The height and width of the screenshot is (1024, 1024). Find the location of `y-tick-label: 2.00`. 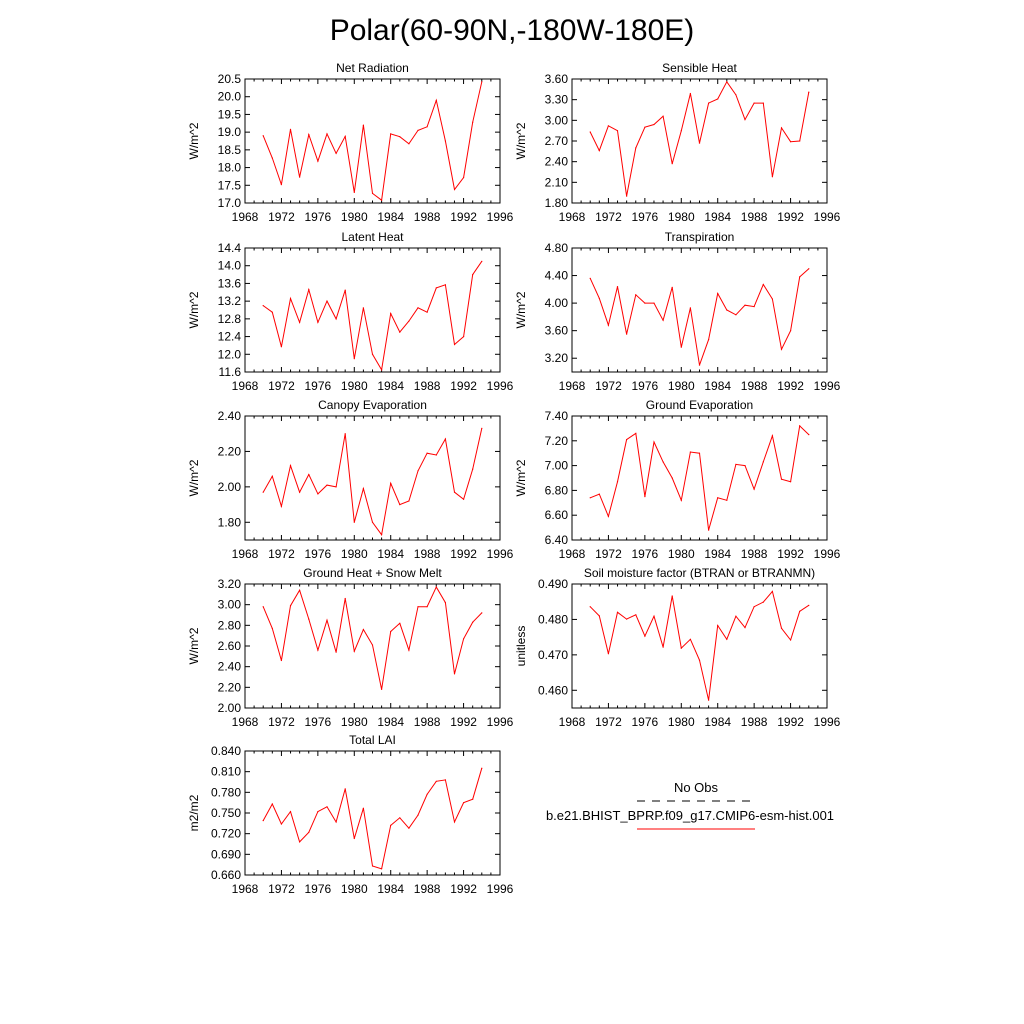

y-tick-label: 2.00 is located at coordinates (230, 487).